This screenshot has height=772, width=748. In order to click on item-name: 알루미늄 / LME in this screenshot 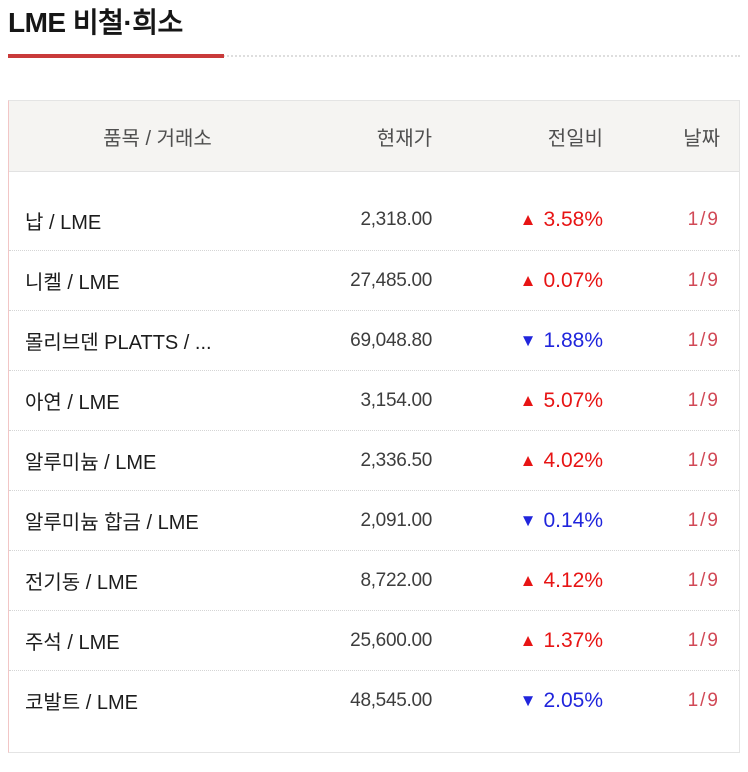, I will do `click(91, 463)`.